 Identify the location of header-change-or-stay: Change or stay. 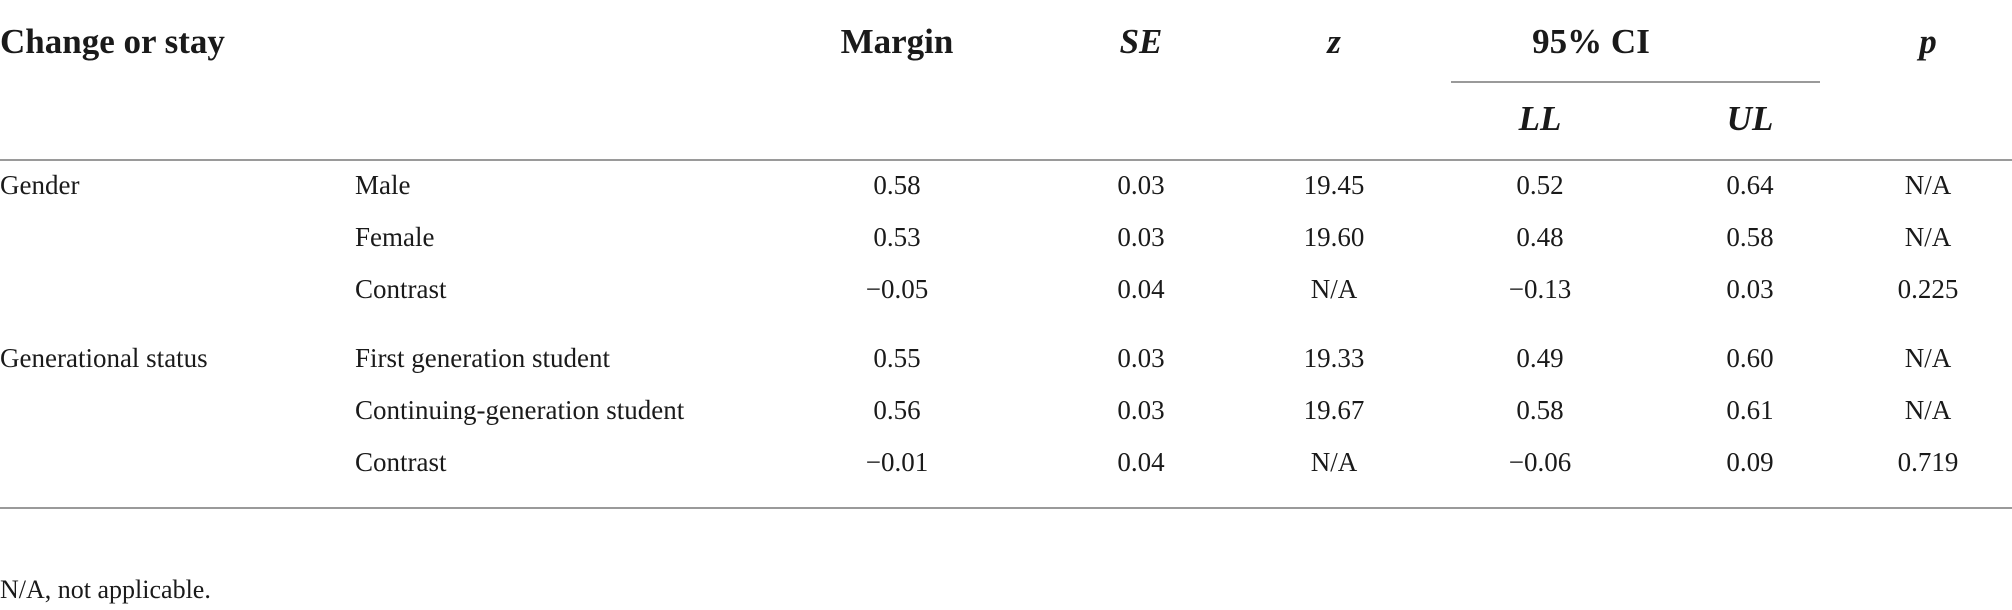
(112, 41).